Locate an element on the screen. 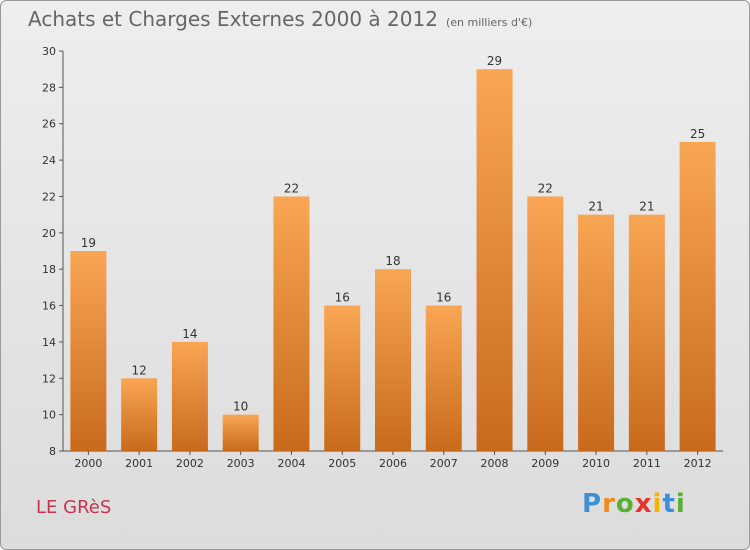 Image resolution: width=750 pixels, height=550 pixels. bar-2012 is located at coordinates (697, 296).